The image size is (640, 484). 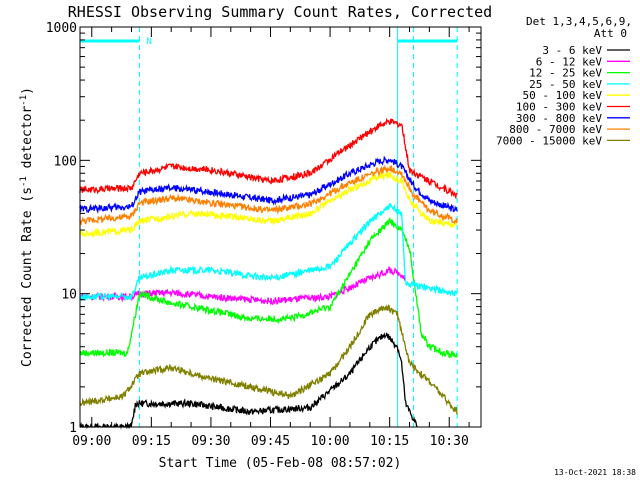 What do you see at coordinates (595, 472) in the screenshot?
I see `footer-date: 13-Oct-2021 18:38` at bounding box center [595, 472].